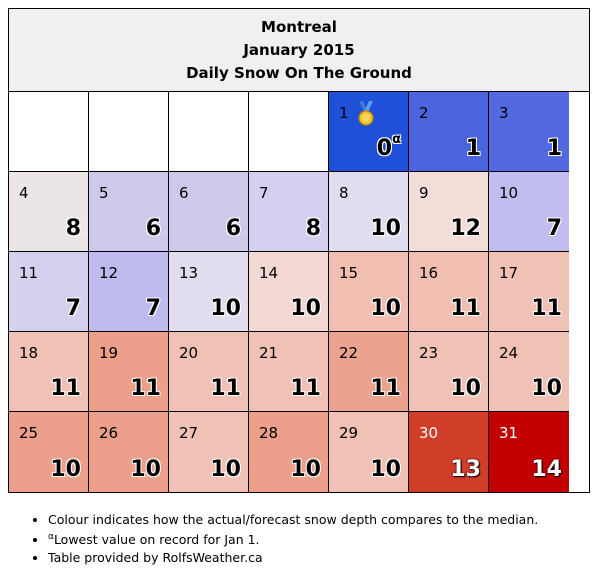 The image size is (600, 585). I want to click on day-cell: 10 7, so click(529, 212).